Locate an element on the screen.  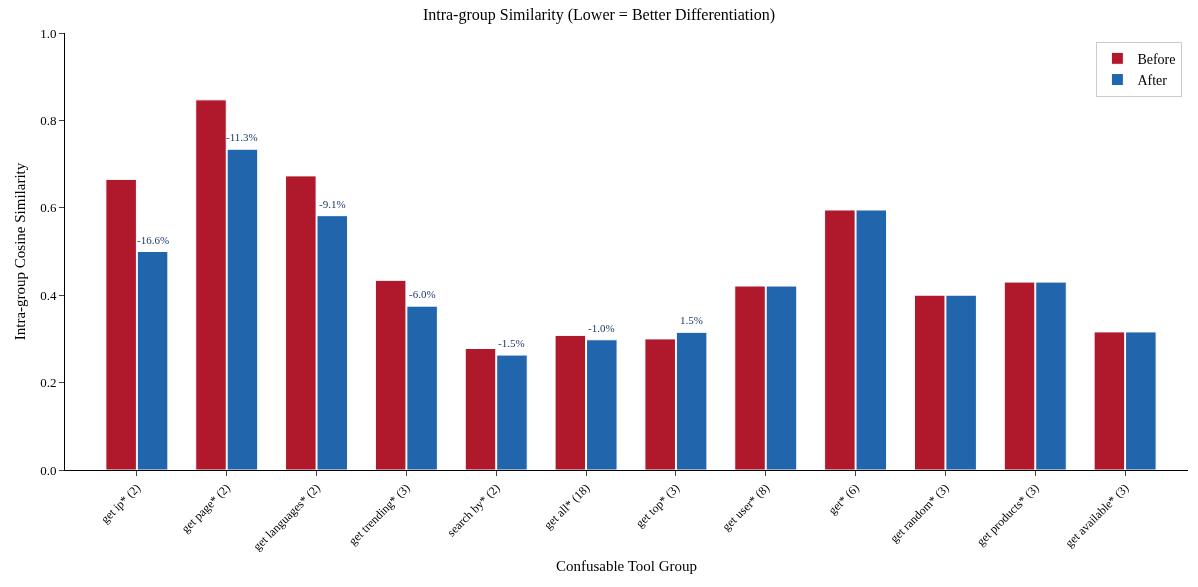
annotation: -9.1% is located at coordinates (332, 204).